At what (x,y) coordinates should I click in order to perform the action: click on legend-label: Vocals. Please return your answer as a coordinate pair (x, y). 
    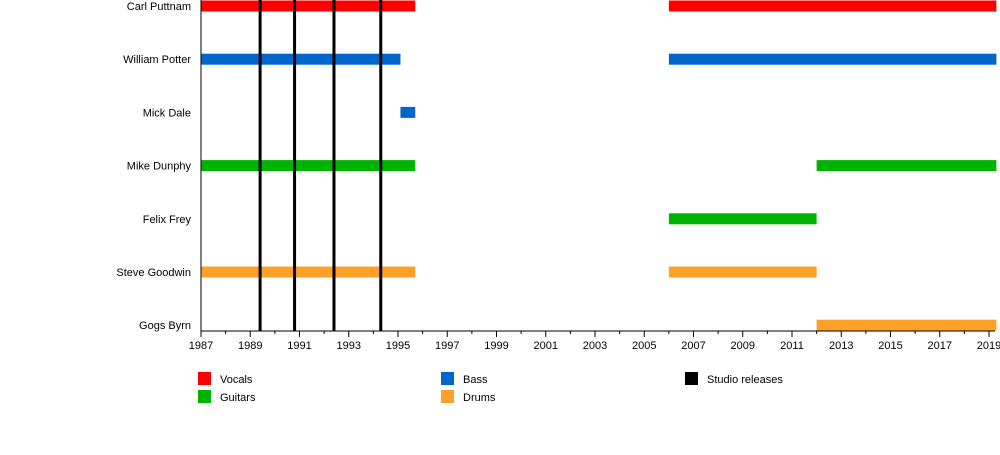
    Looking at the image, I should click on (236, 380).